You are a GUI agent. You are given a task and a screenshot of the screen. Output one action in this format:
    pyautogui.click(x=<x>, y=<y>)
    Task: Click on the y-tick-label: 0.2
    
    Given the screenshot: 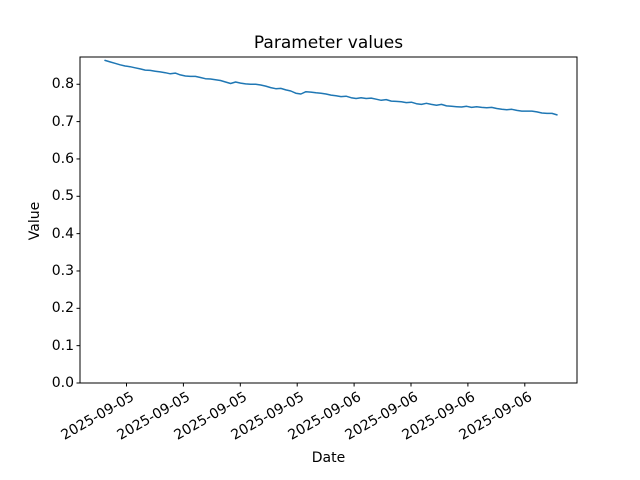 What is the action you would take?
    pyautogui.click(x=62, y=308)
    